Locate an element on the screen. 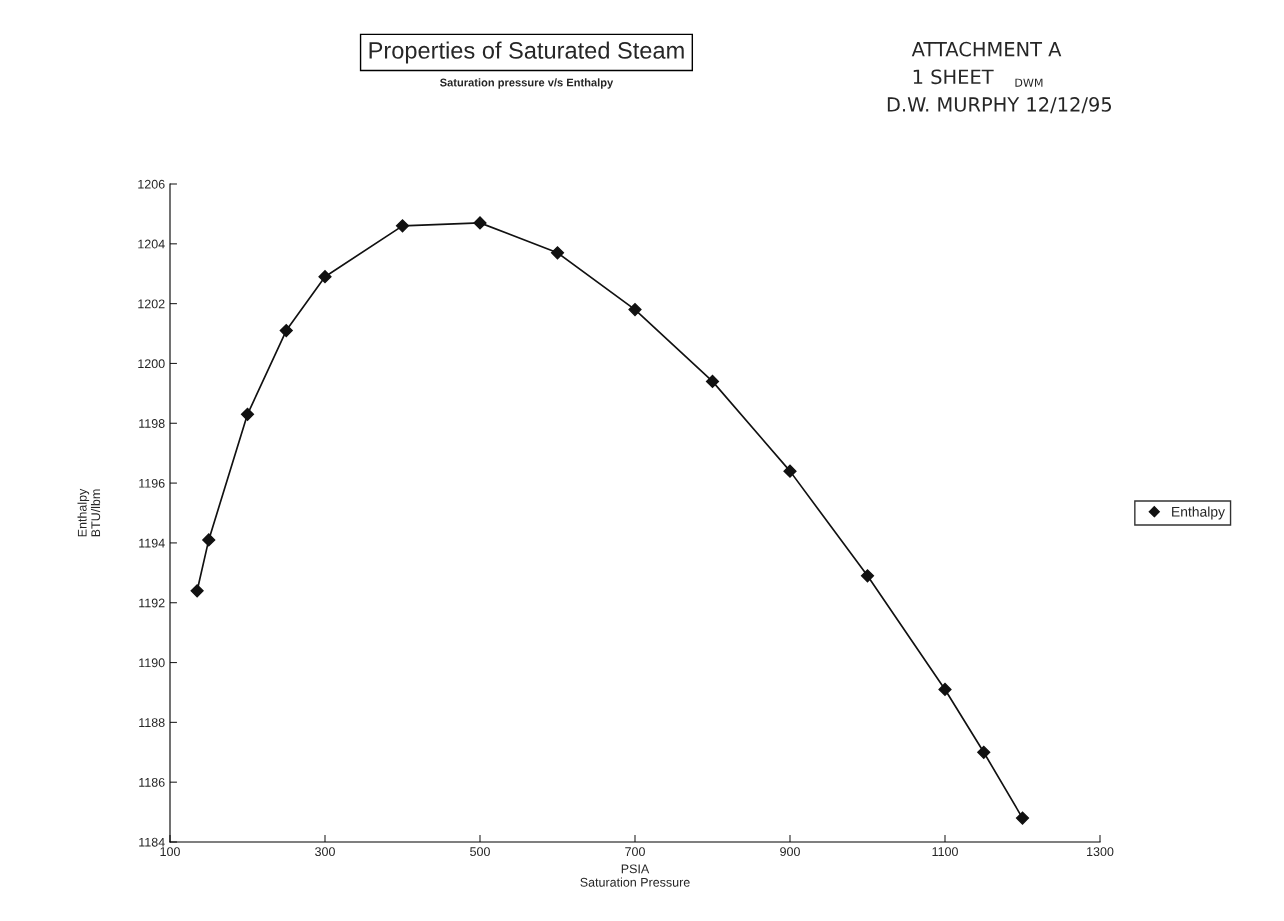 The width and height of the screenshot is (1284, 921). legend-label: Enthalpy is located at coordinates (1198, 513).